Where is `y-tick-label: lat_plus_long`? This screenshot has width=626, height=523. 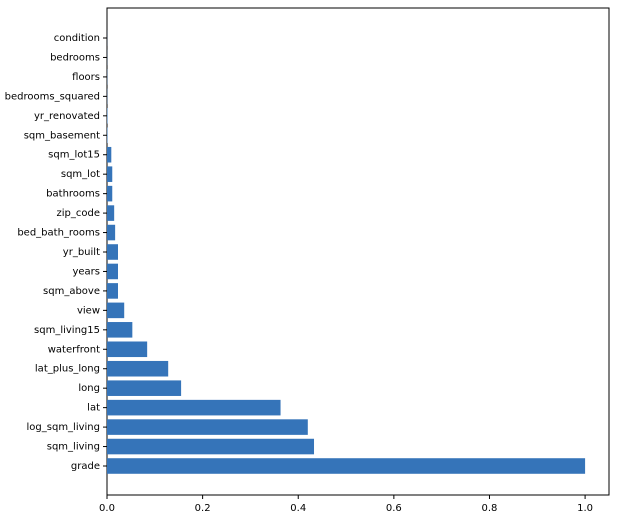 y-tick-label: lat_plus_long is located at coordinates (67, 369).